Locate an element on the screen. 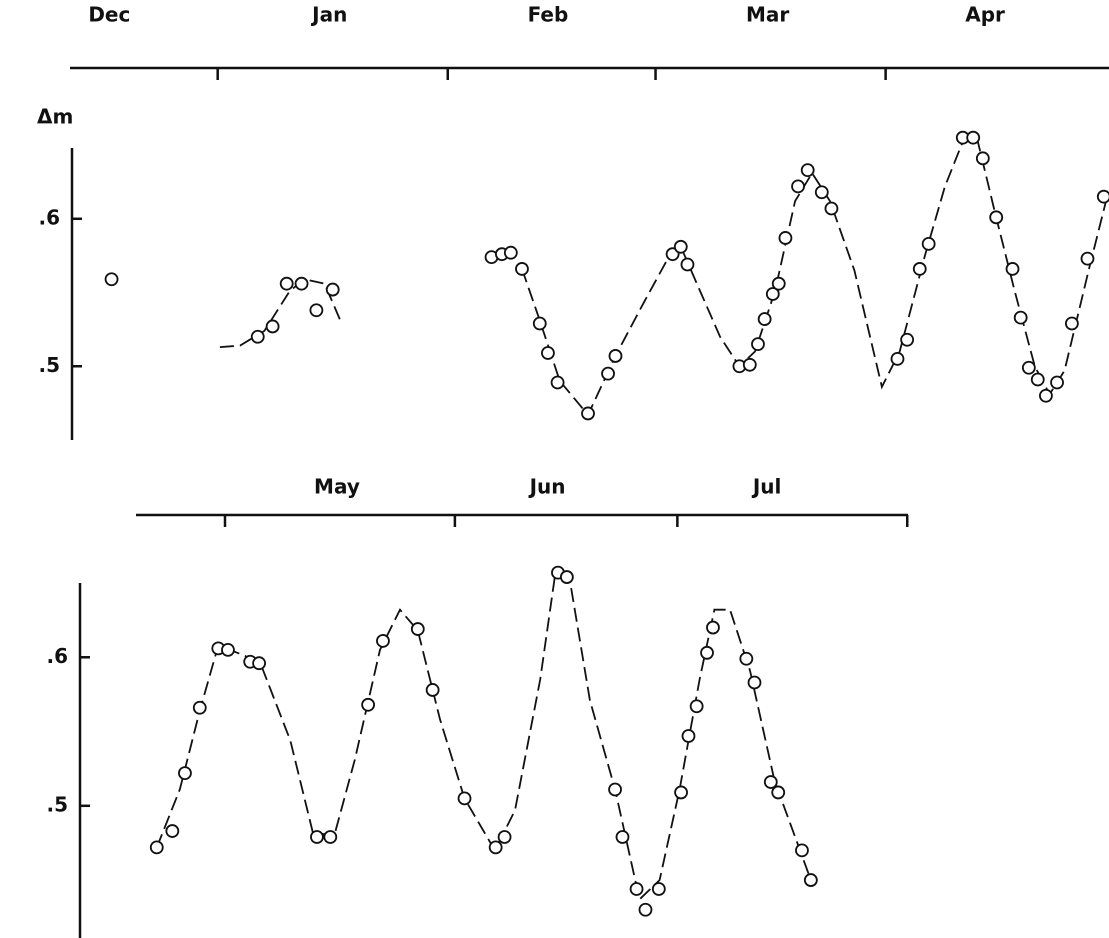 This screenshot has height=938, width=1109. month-label: Jun is located at coordinates (547, 487).